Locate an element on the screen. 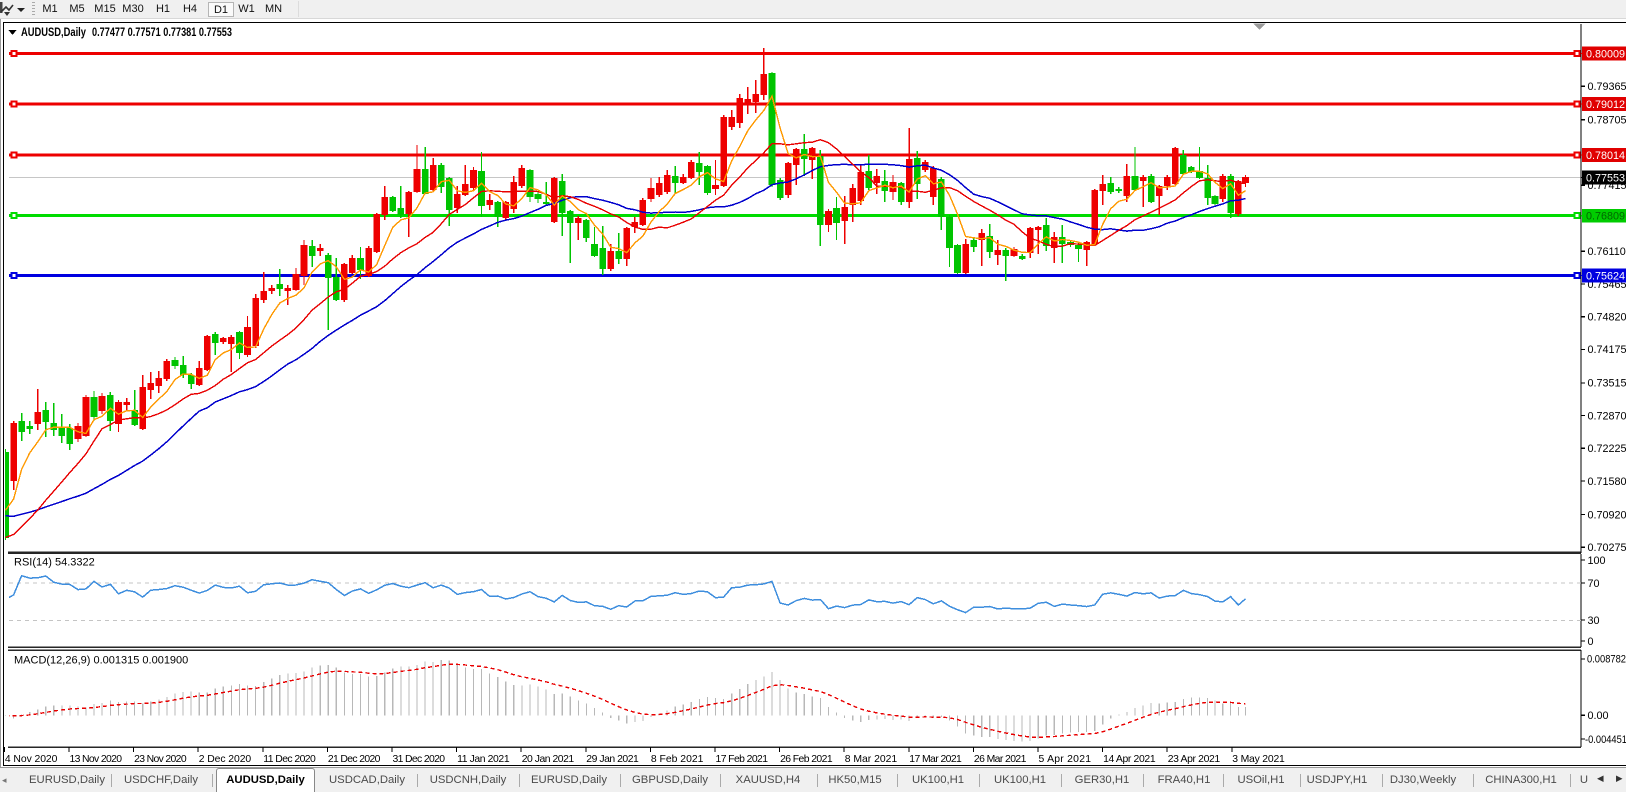 The height and width of the screenshot is (792, 1626). svg-text: 11 Dec 2020 is located at coordinates (289, 759).